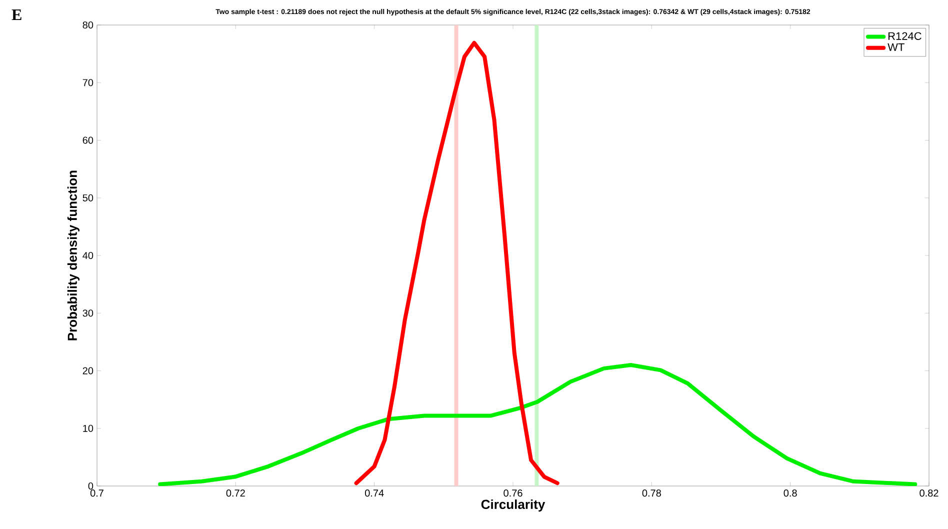 The width and height of the screenshot is (948, 529). Describe the element at coordinates (88, 25) in the screenshot. I see `y-tick-label: 80` at that location.